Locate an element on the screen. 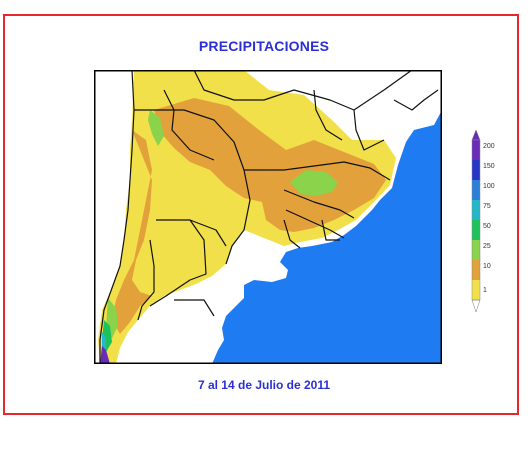 The height and width of the screenshot is (450, 528). date-range-label: 7 al 14 de Julio de 2011 is located at coordinates (264, 385).